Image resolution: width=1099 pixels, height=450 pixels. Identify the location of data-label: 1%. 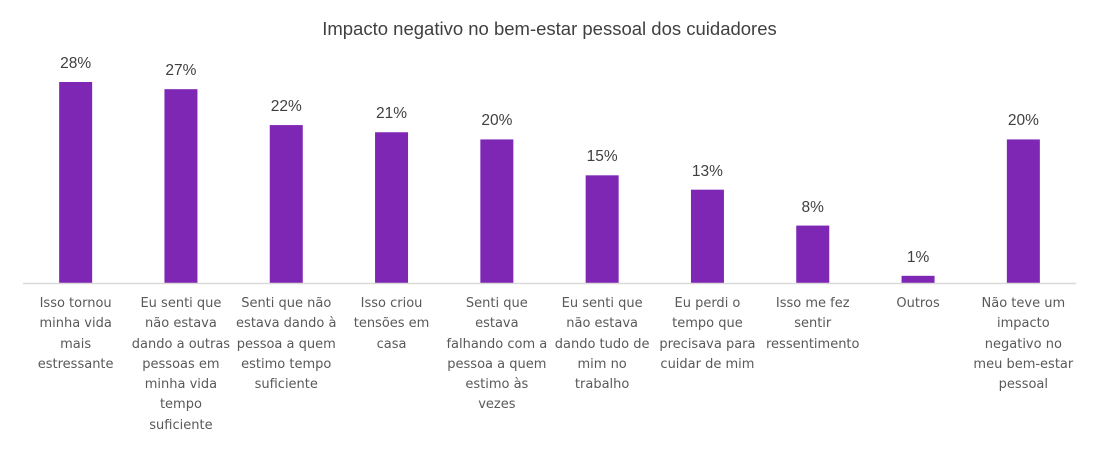
(918, 257).